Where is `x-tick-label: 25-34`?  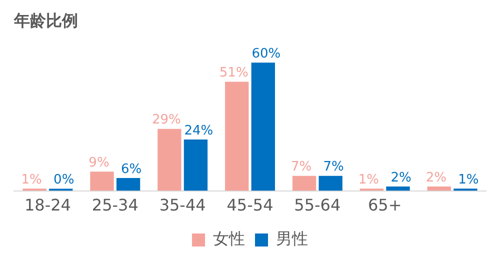 x-tick-label: 25-34 is located at coordinates (115, 205).